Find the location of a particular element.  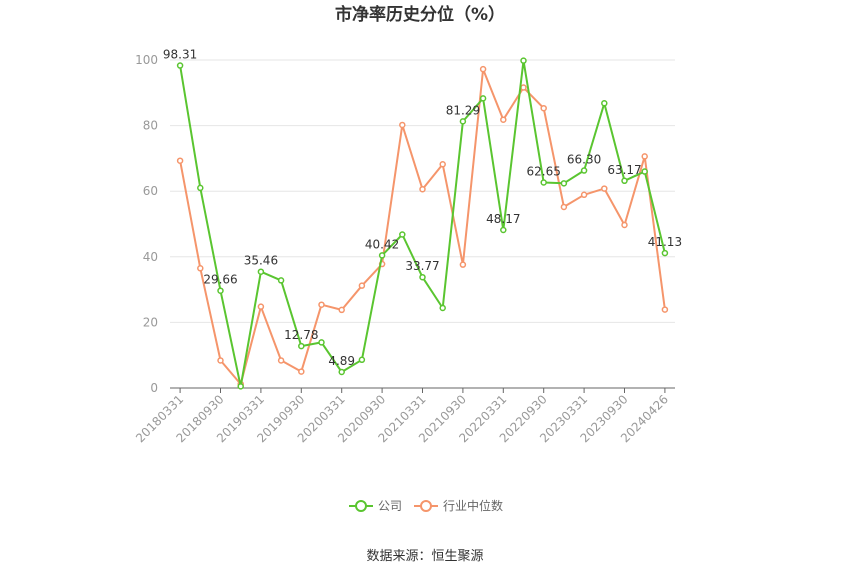

y-tick-label: 20 is located at coordinates (150, 322).